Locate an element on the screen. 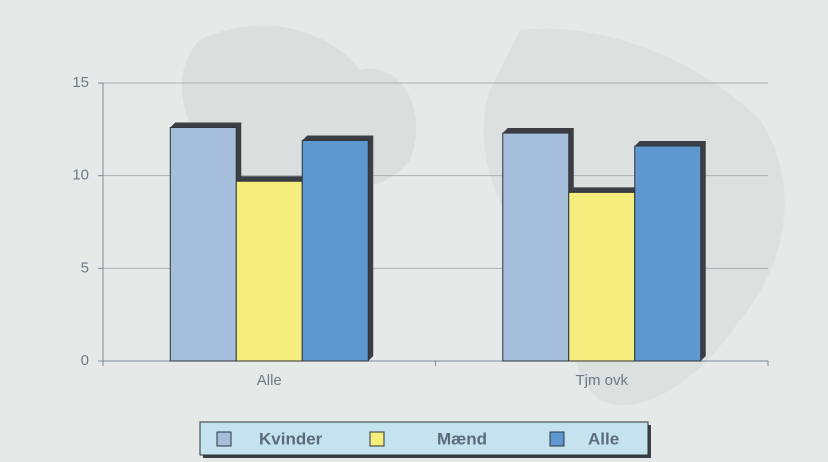 This screenshot has width=828, height=462. legend-label: Kvinder is located at coordinates (291, 438).